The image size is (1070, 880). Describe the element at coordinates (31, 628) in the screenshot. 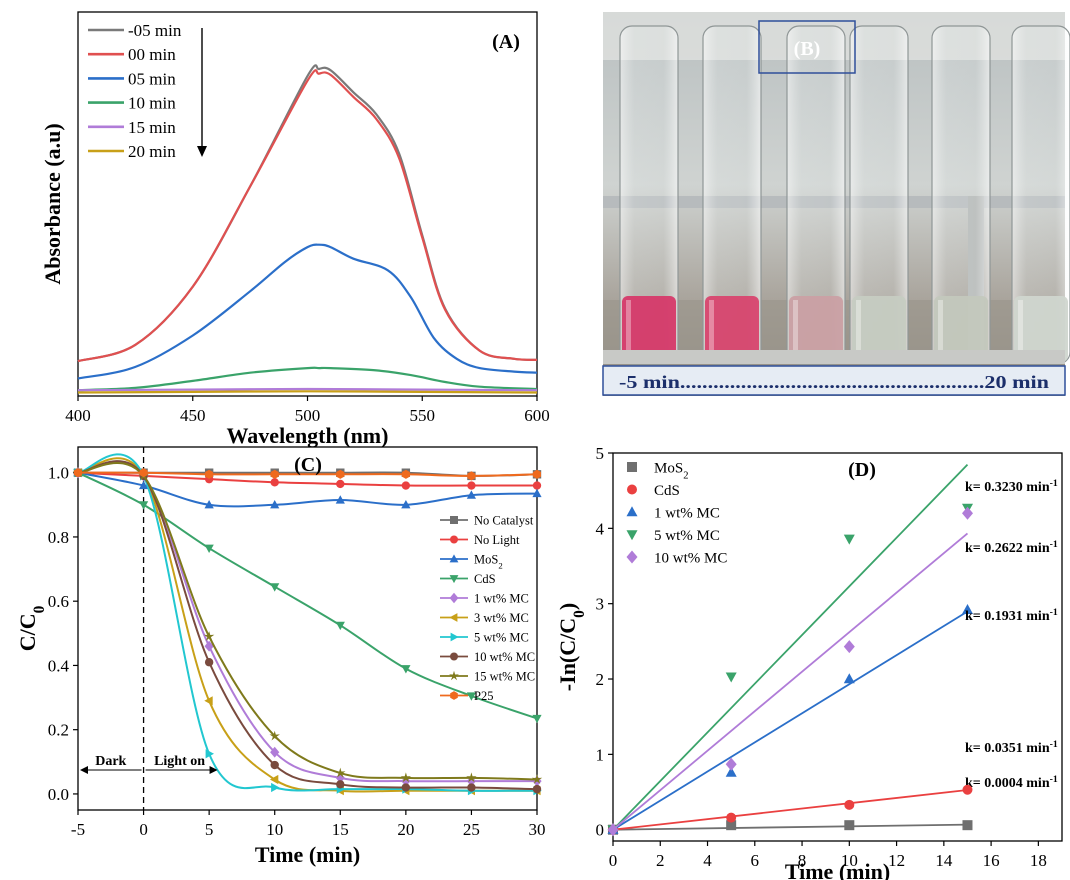

I see `y-axis-label: C/C0` at that location.